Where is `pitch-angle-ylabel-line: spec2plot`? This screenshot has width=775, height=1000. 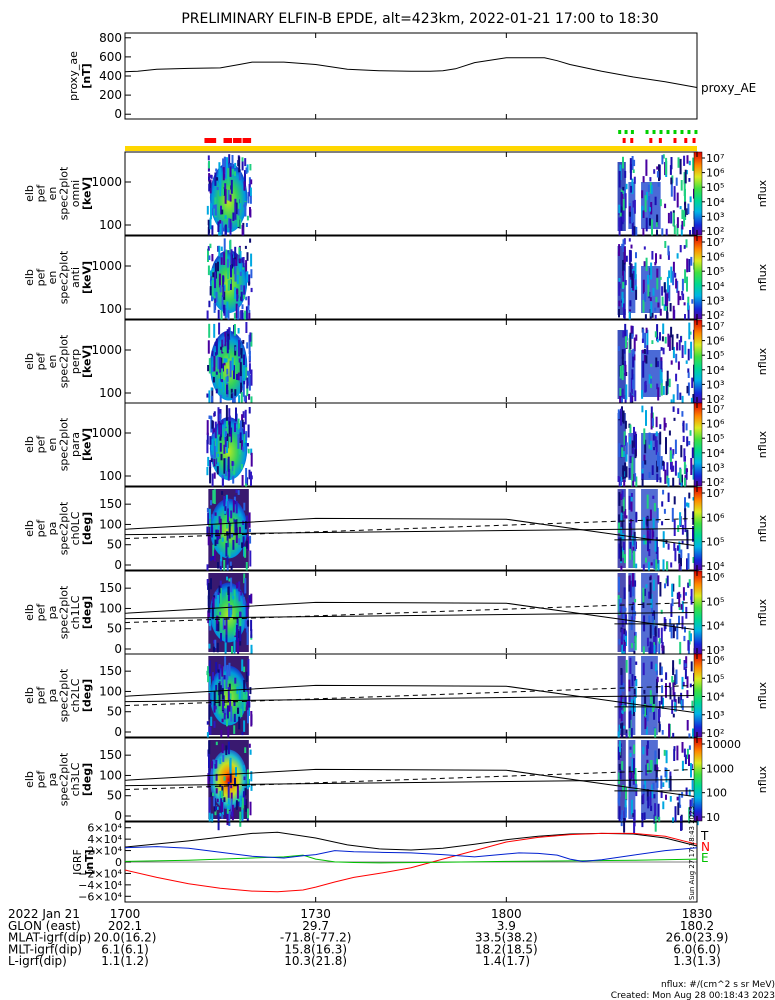 pitch-angle-ylabel-line: spec2plot is located at coordinates (64, 612).